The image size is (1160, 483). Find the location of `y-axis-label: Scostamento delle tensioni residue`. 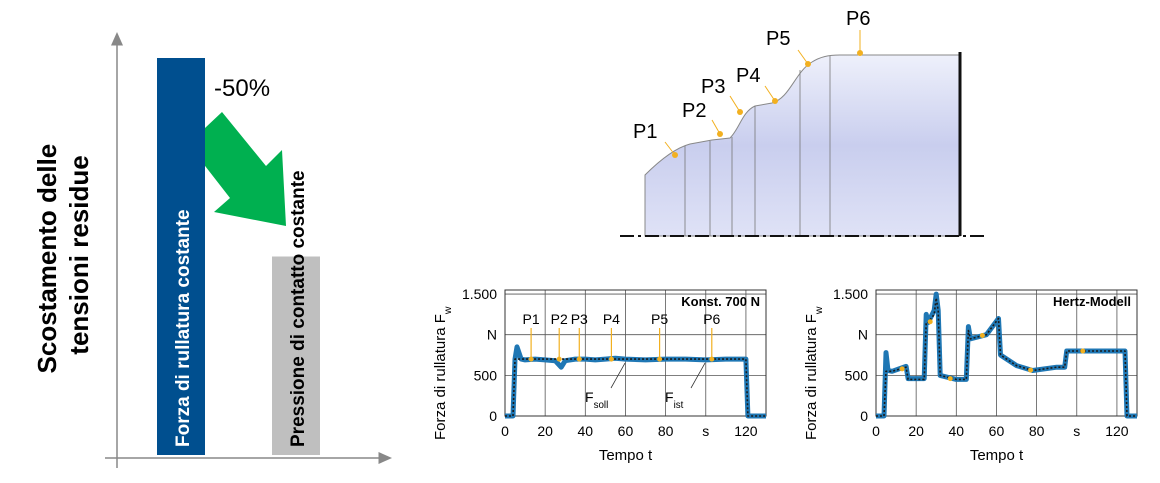

y-axis-label: Scostamento delle tensioni residue is located at coordinates (63, 255).